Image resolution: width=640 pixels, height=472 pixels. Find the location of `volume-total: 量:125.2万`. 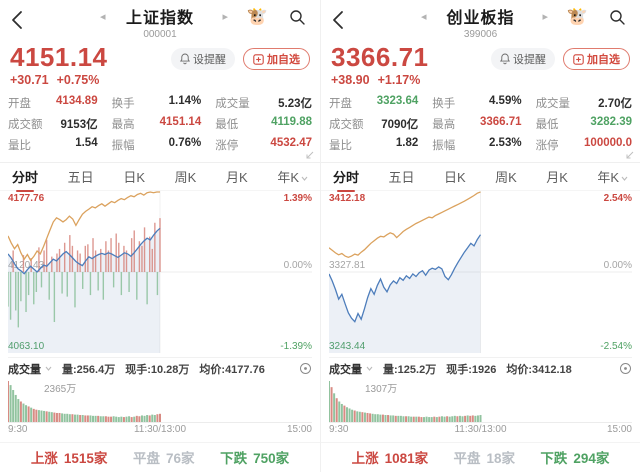

volume-total: 量:125.2万 is located at coordinates (410, 369).